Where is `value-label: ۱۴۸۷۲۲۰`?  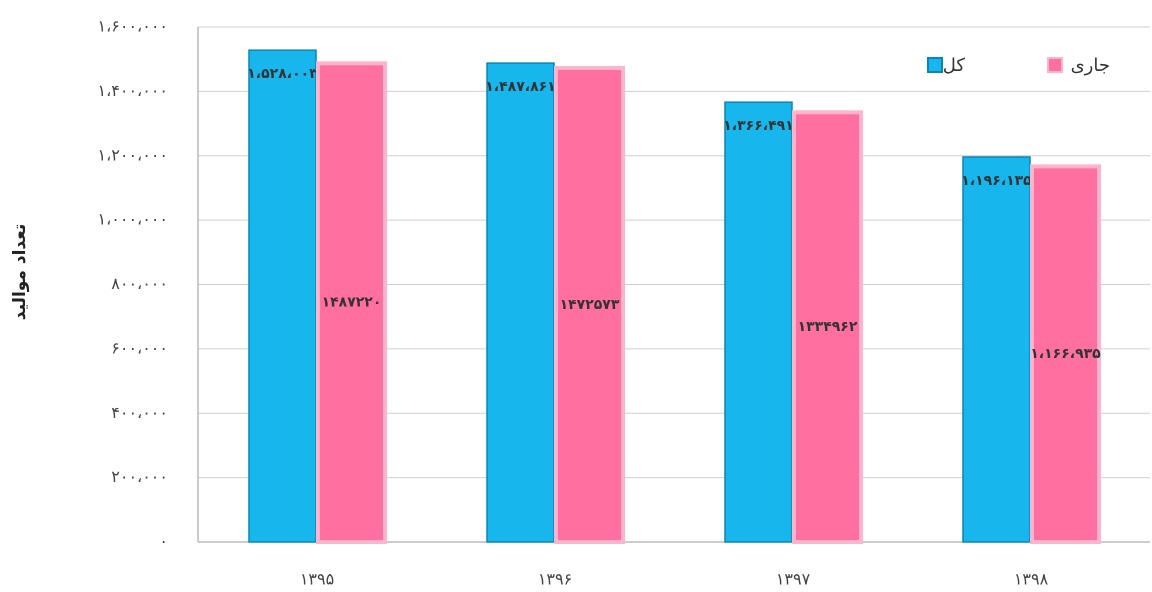
value-label: ۱۴۸۷۲۲۰ is located at coordinates (352, 303).